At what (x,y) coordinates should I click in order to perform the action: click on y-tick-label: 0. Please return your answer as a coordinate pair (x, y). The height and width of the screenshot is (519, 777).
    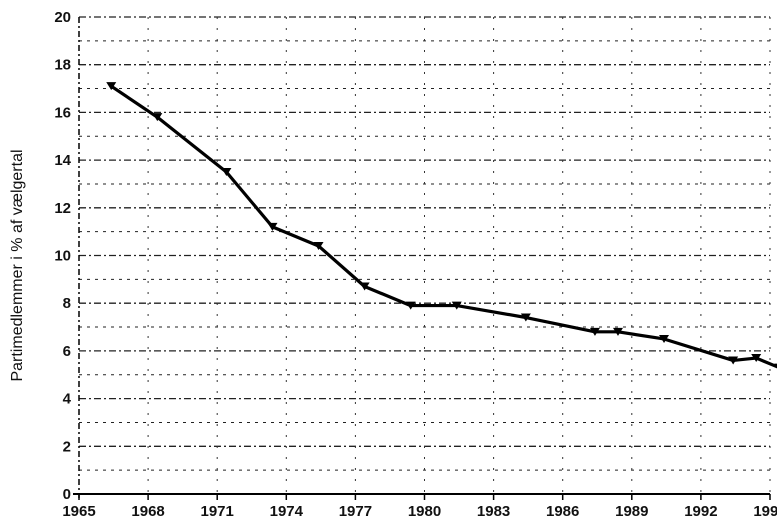
    Looking at the image, I should click on (67, 494).